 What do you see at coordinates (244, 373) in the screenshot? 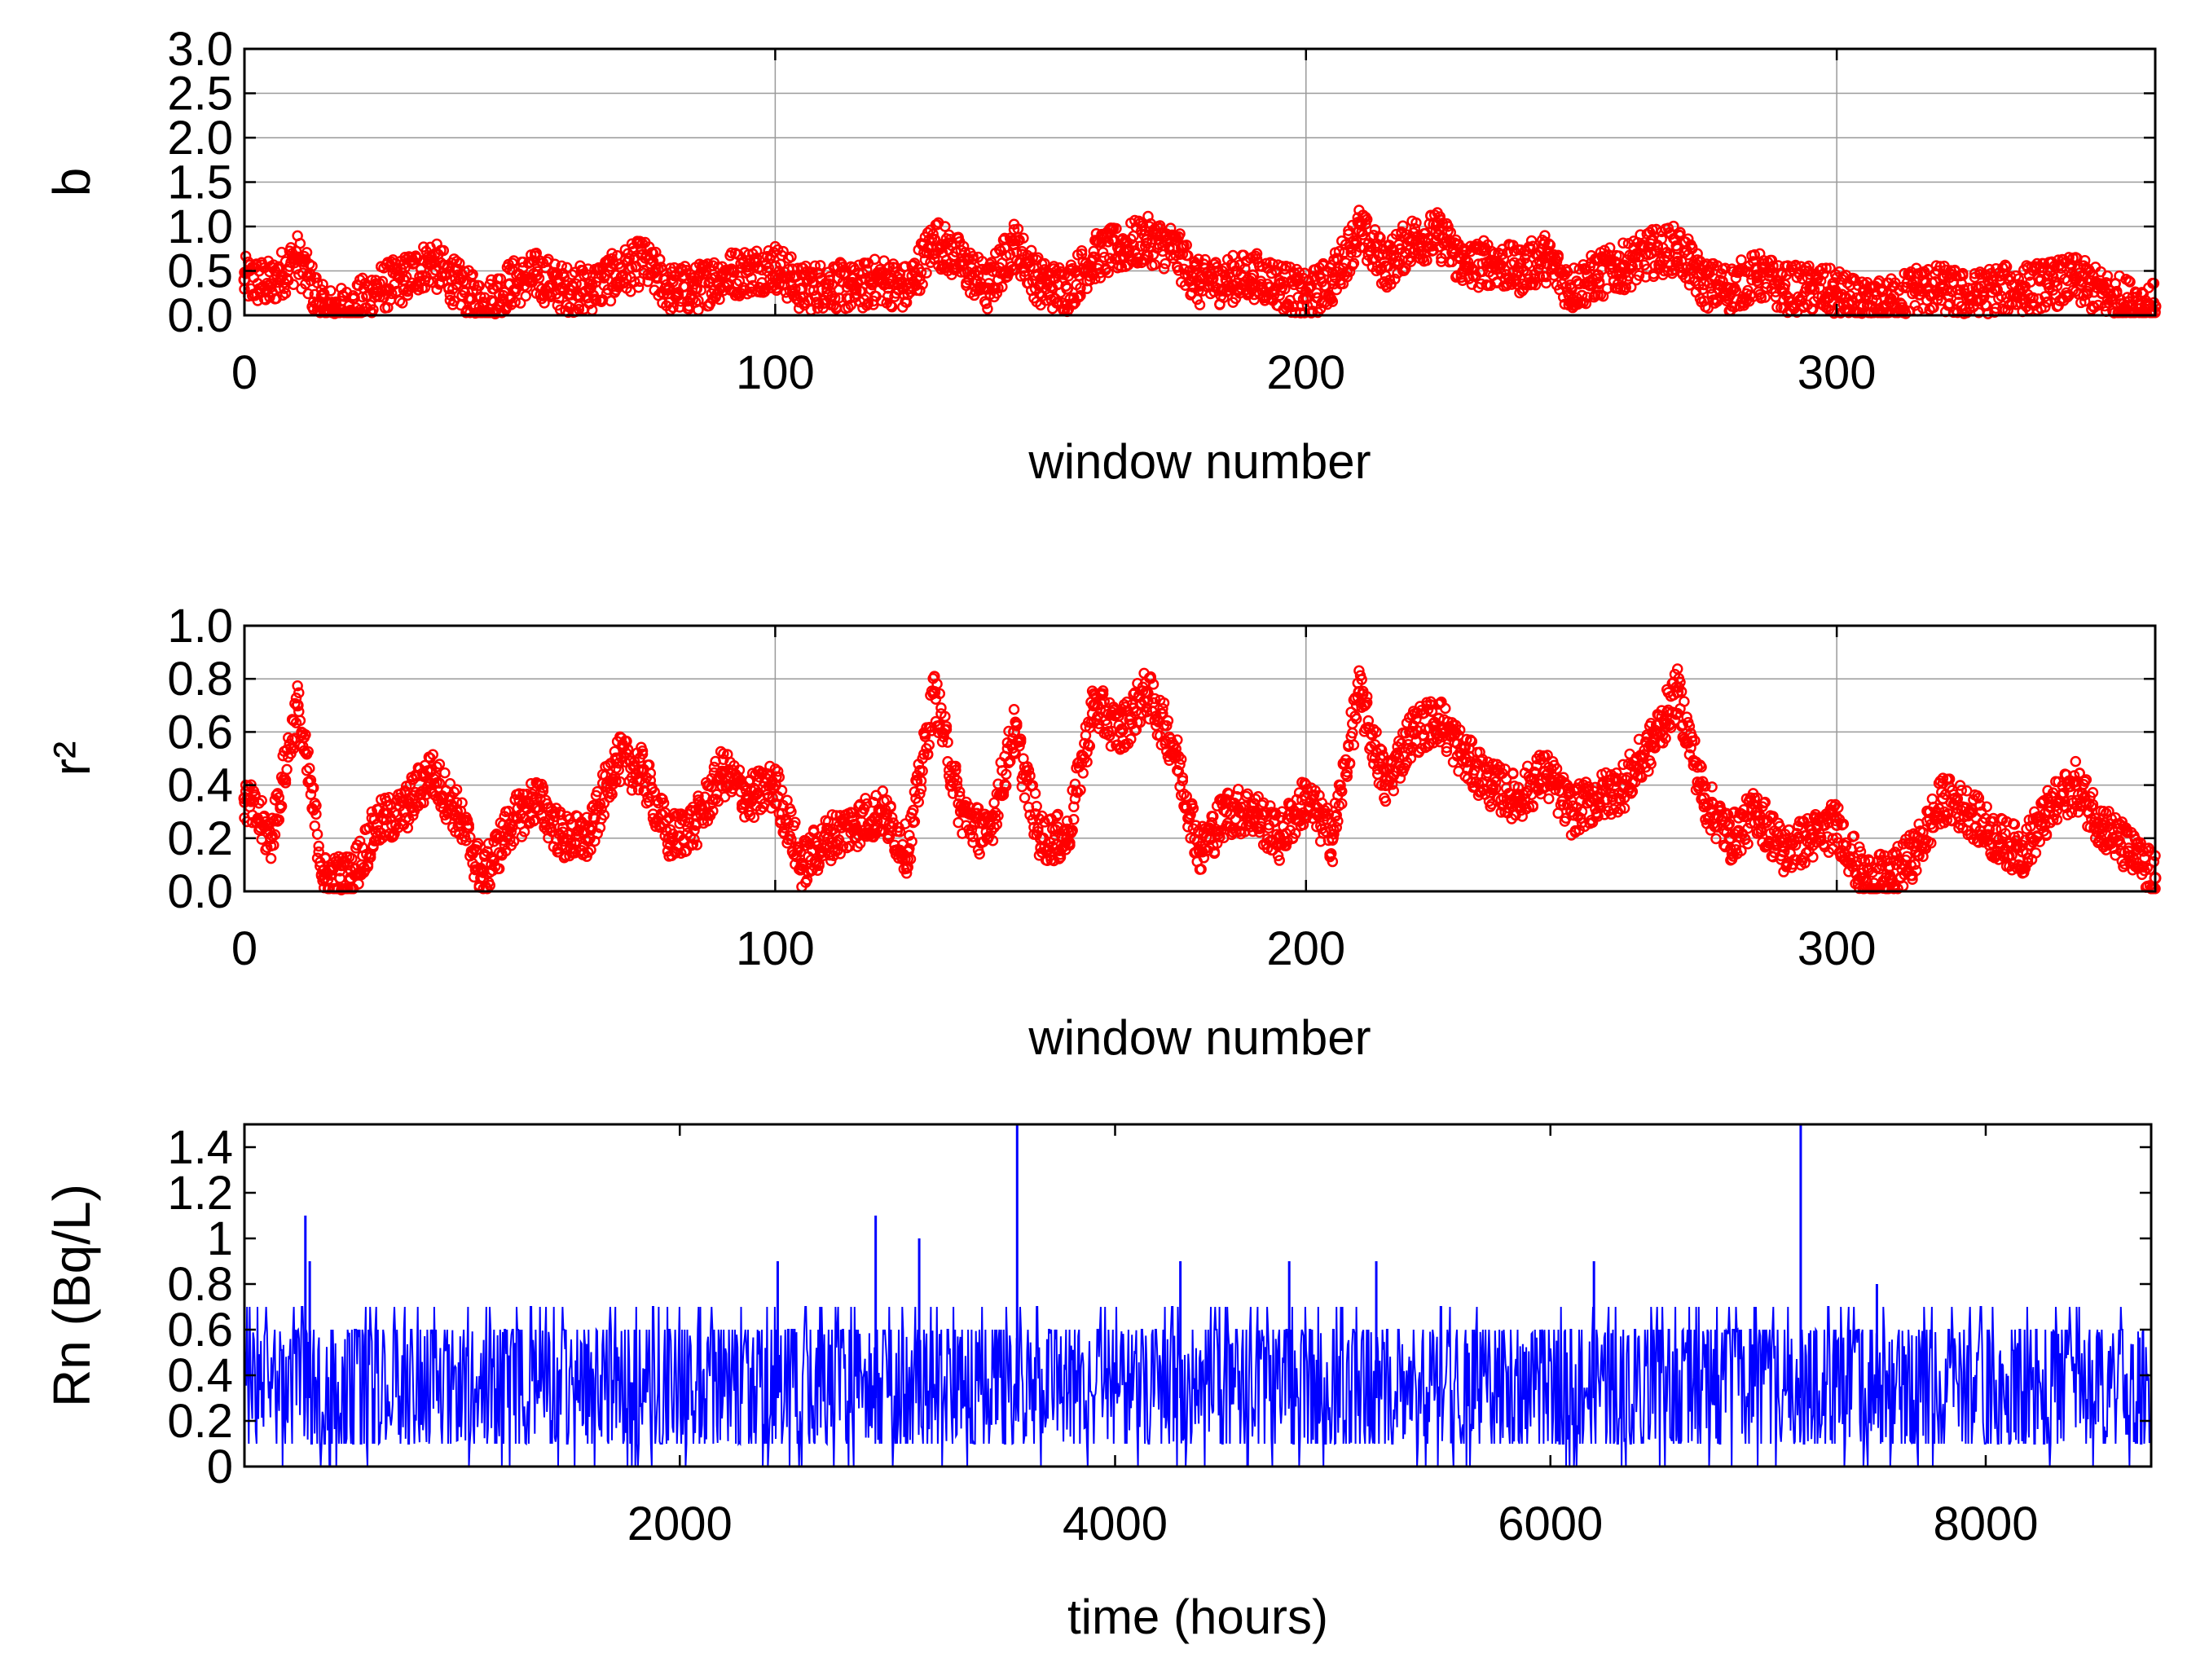
I see `x-tick-label: 0` at bounding box center [244, 373].